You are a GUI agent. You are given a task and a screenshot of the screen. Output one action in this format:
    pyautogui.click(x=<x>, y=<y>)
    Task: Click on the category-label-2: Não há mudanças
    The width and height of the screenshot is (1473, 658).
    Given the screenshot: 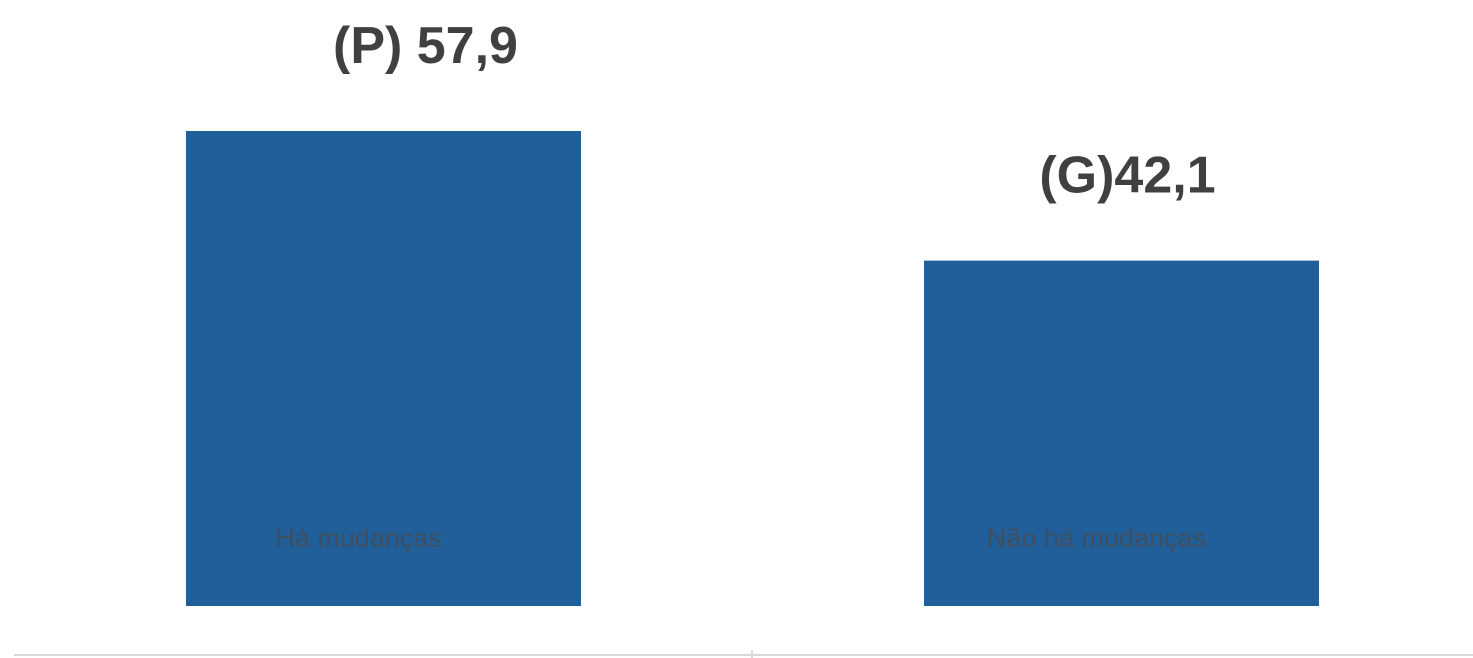 What is the action you would take?
    pyautogui.click(x=1096, y=538)
    